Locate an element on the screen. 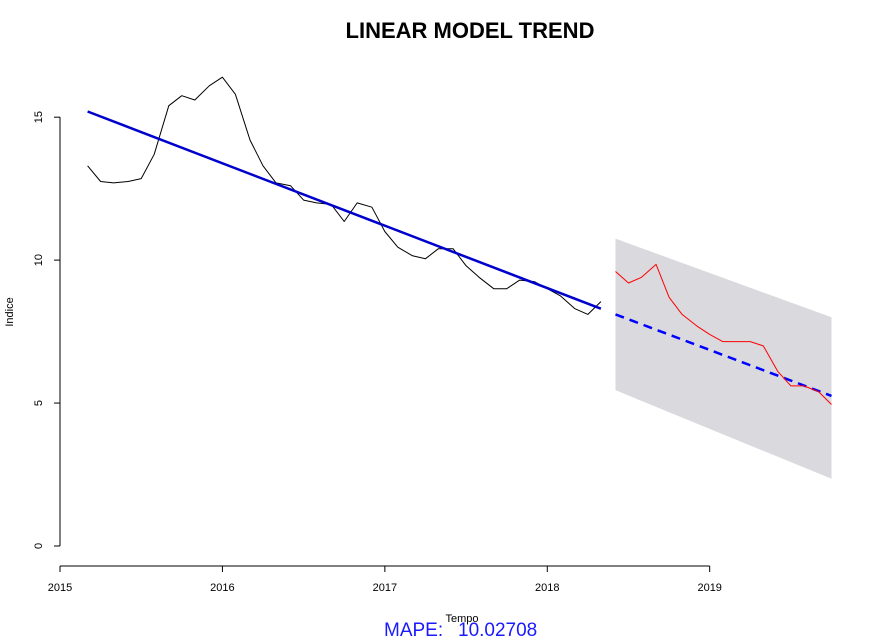 The image size is (896, 640). x-tick-label: 2015 is located at coordinates (60, 588).